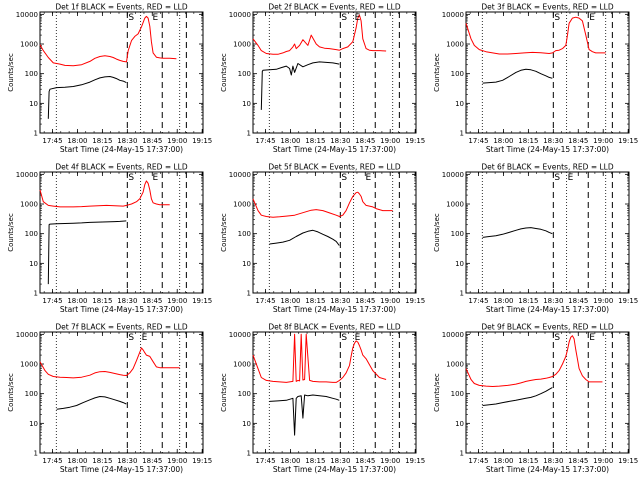 This screenshot has height=480, width=640. I want to click on chart-title: Det 9f BLACK = Events, RED = LLD, so click(547, 327).